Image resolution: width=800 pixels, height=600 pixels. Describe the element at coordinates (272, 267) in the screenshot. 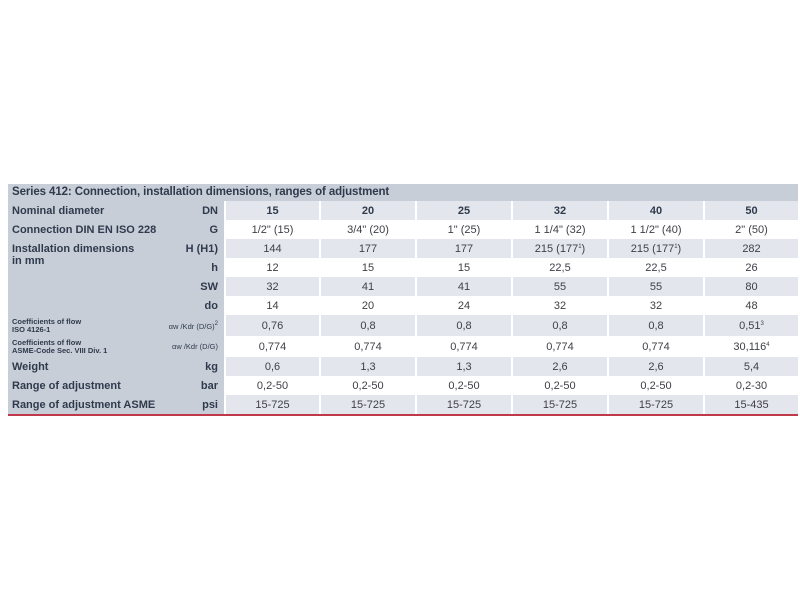

I see `cell: 12` at that location.